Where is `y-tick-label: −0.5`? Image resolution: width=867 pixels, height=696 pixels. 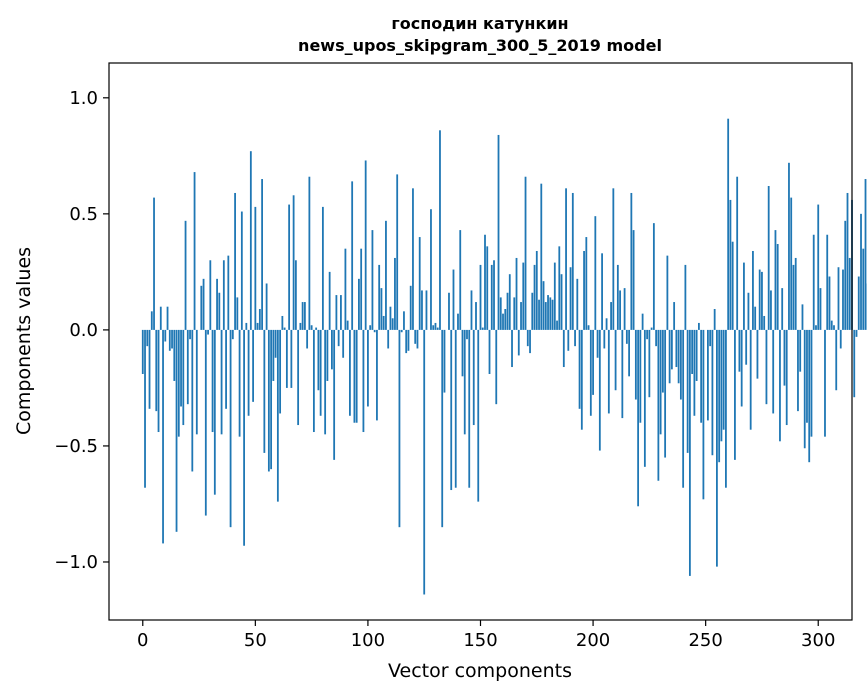
y-tick-label: −0.5 is located at coordinates (76, 446).